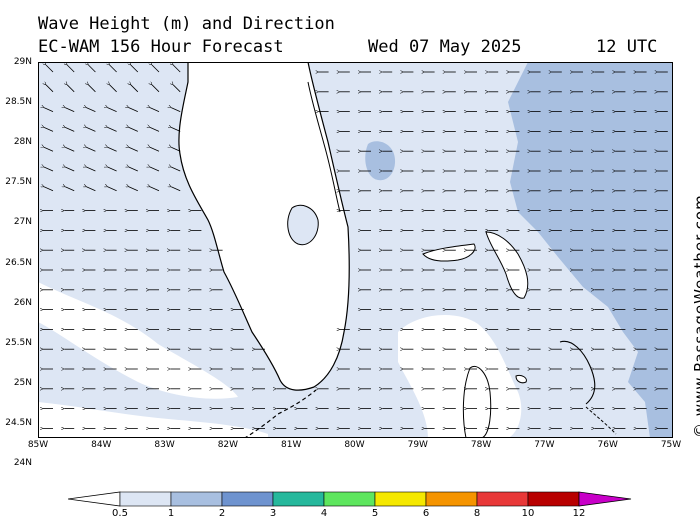 The width and height of the screenshot is (700, 525). What do you see at coordinates (94, 499) in the screenshot?
I see `colorbar-min-triangle` at bounding box center [94, 499].